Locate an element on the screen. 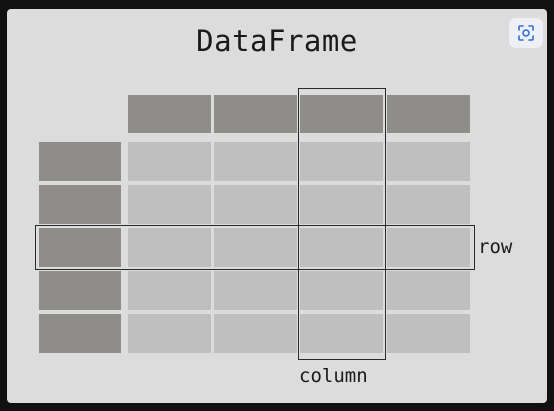 The height and width of the screenshot is (411, 554). focus-button is located at coordinates (526, 33).